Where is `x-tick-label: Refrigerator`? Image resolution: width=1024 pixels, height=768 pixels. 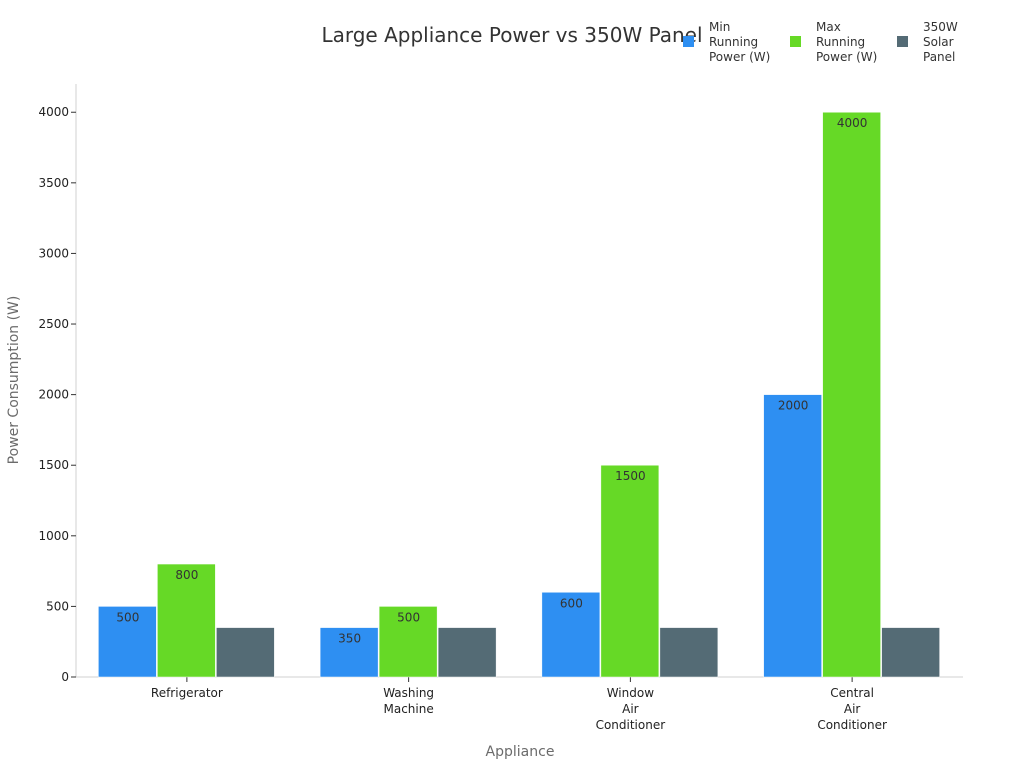
x-tick-label: Refrigerator is located at coordinates (187, 693).